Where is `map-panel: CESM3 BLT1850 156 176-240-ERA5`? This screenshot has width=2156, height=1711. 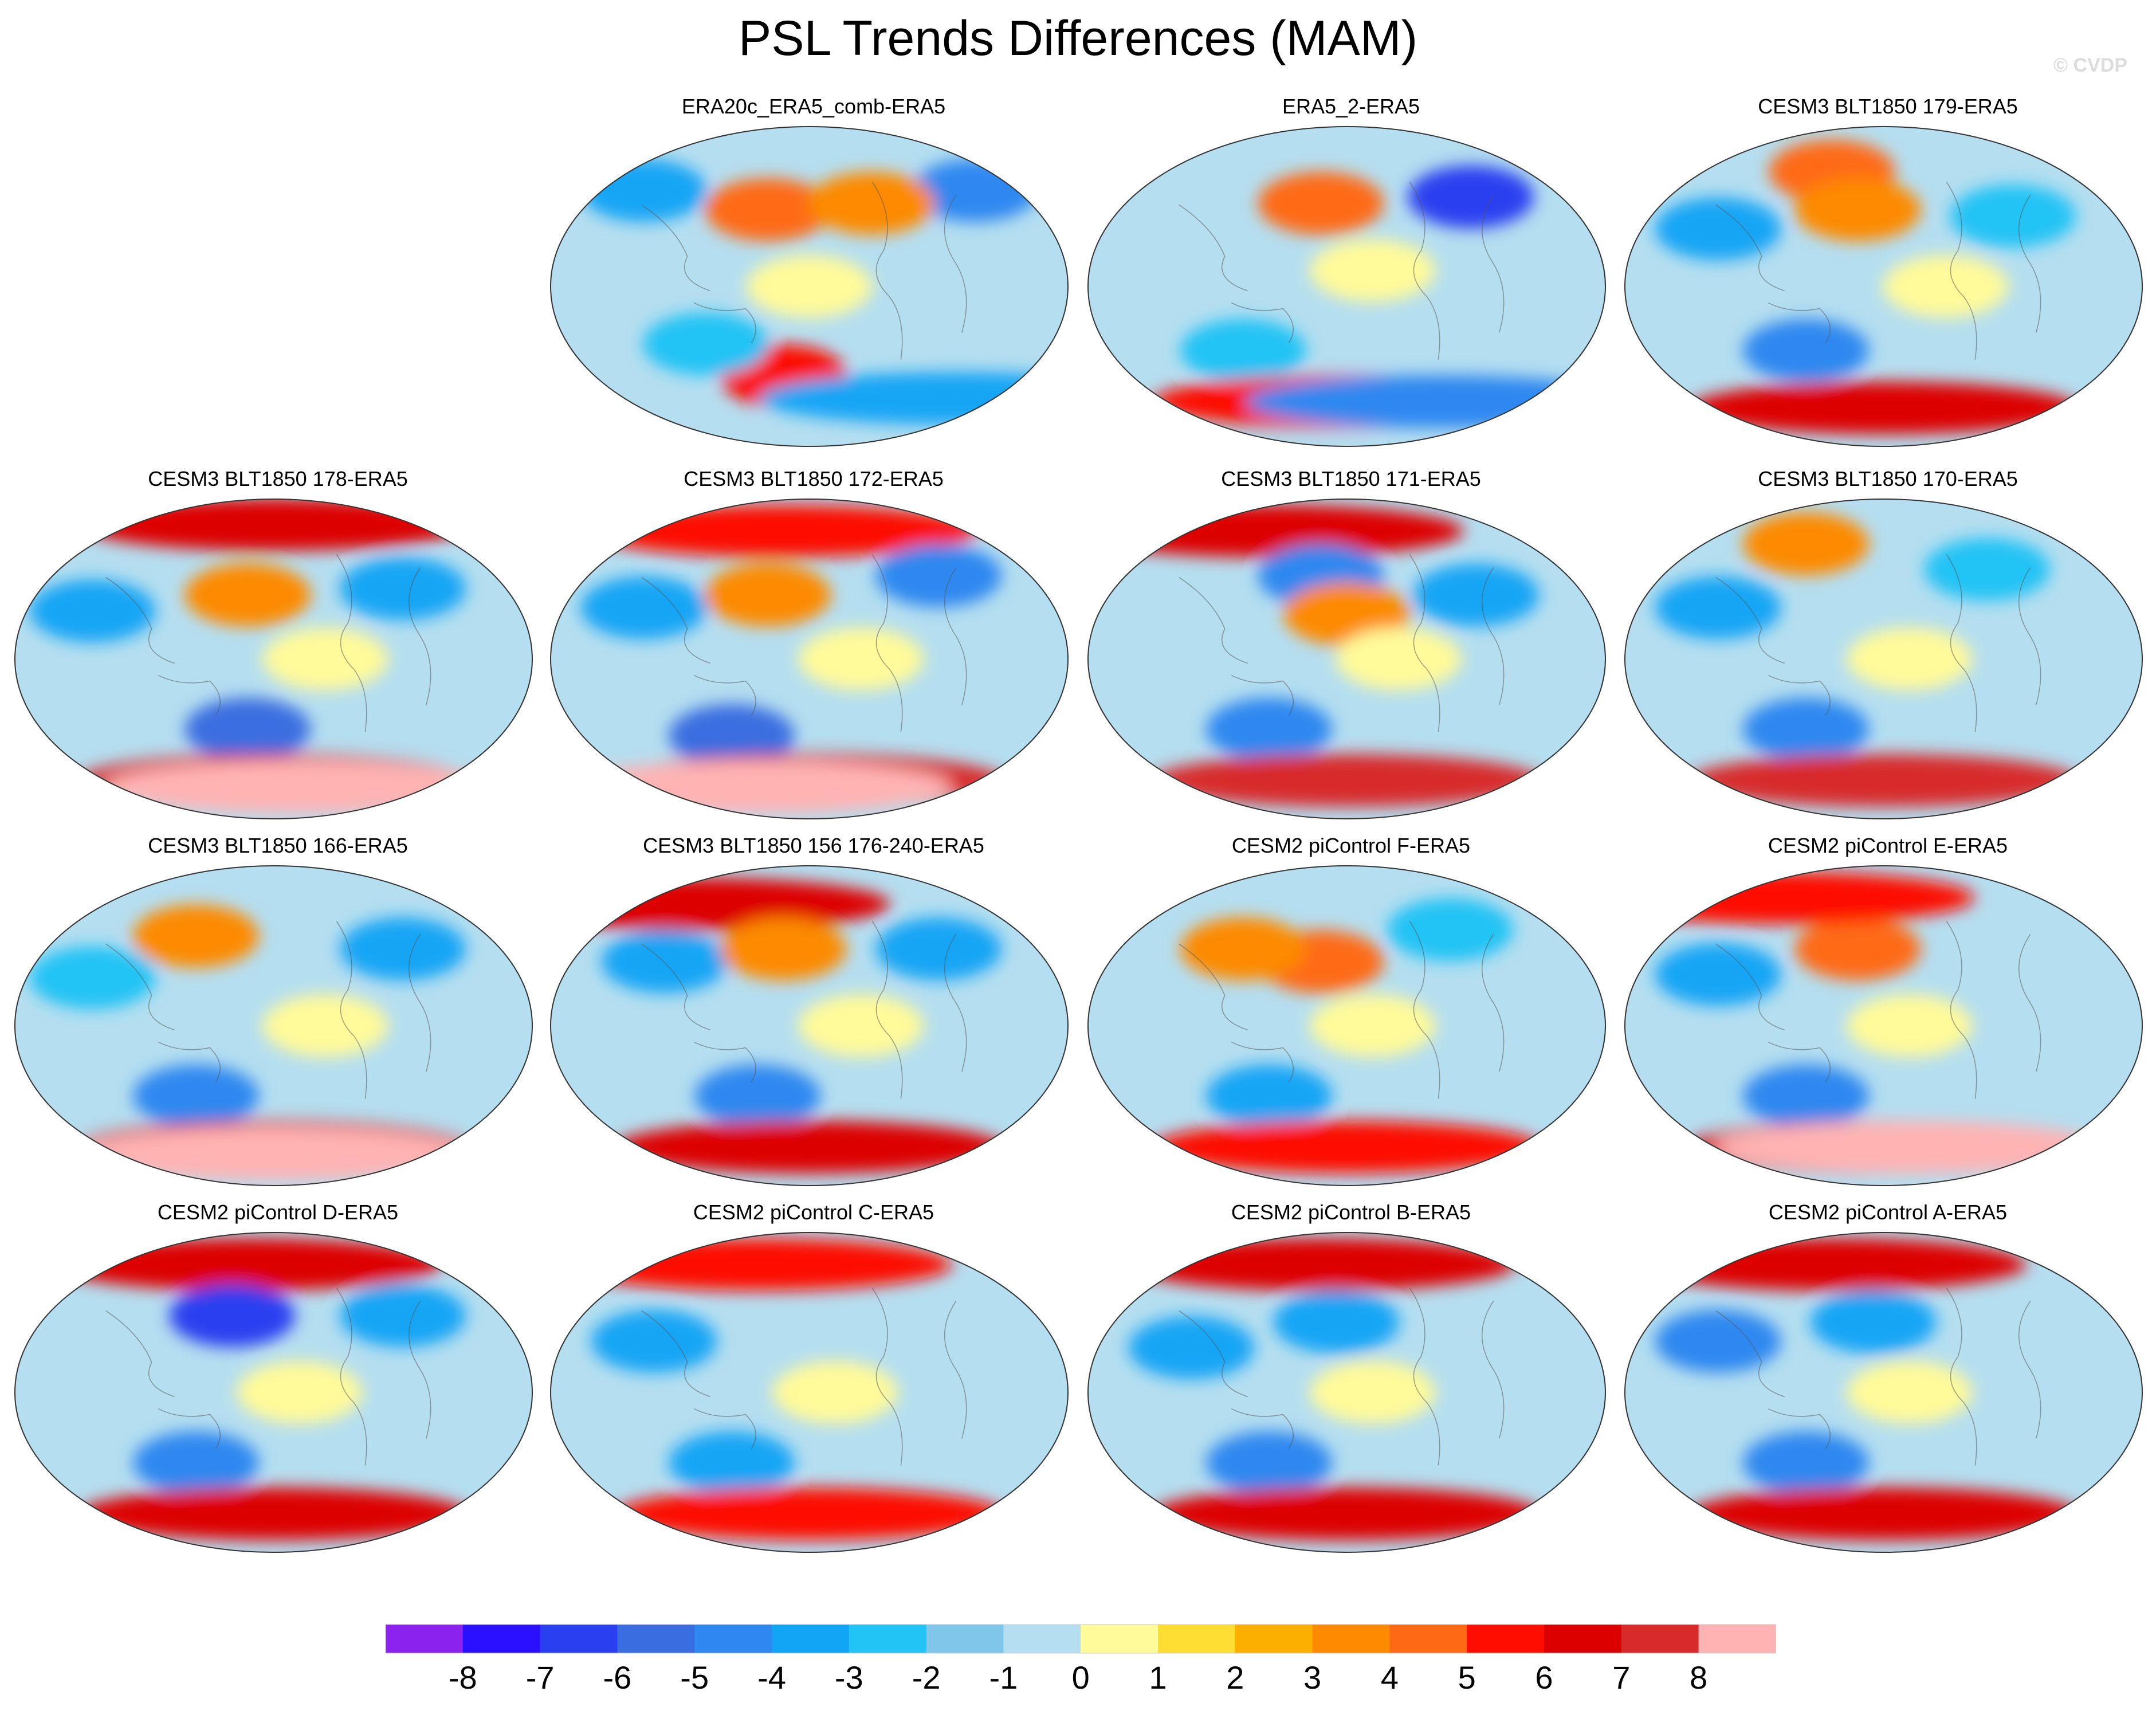
map-panel: CESM3 BLT1850 156 176-240-ERA5 is located at coordinates (813, 1017).